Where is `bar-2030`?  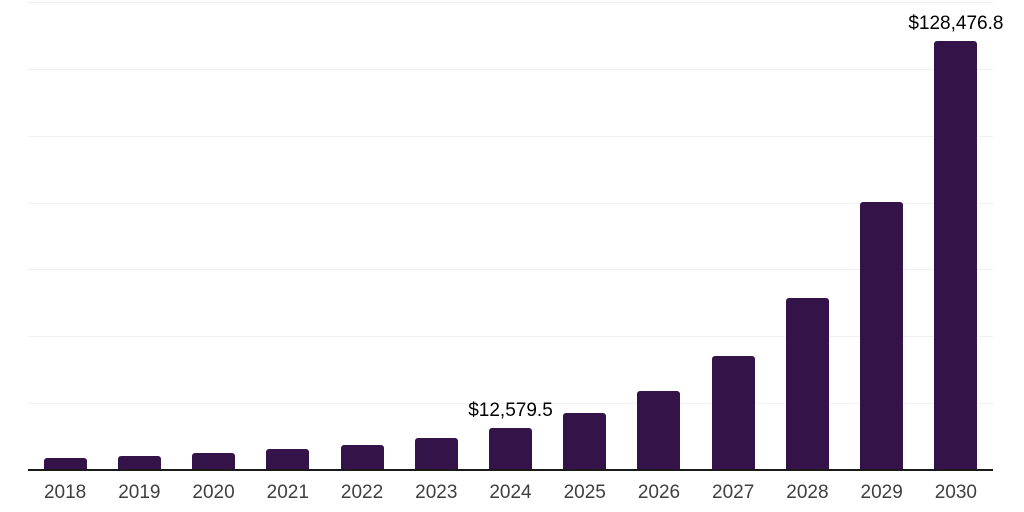 bar-2030 is located at coordinates (956, 255).